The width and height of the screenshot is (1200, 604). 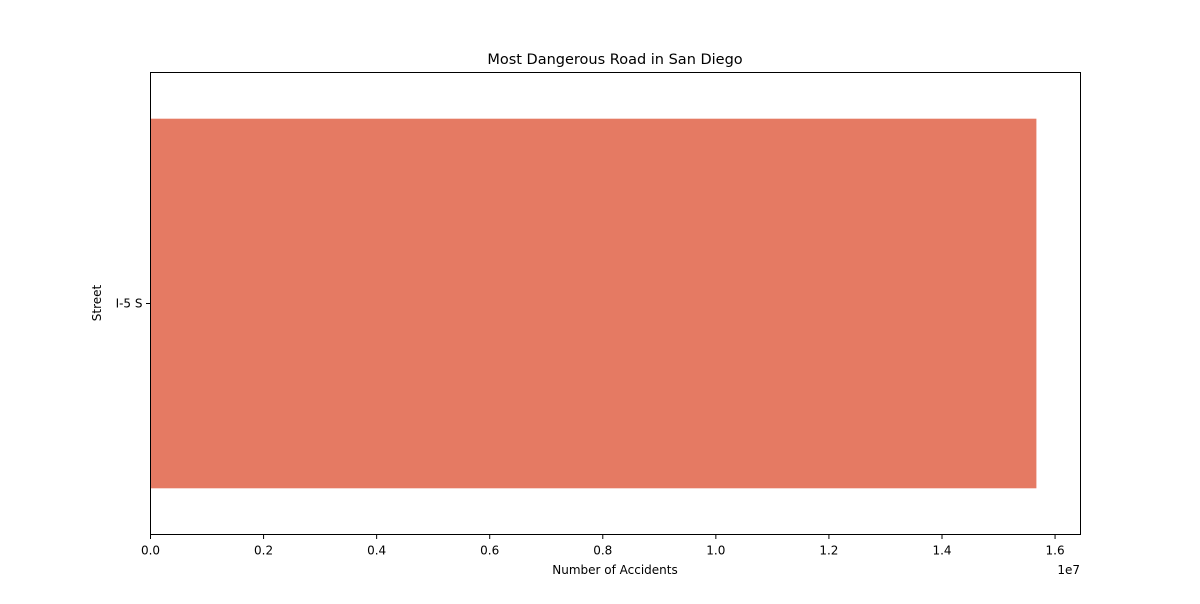 I want to click on x-tick-label: 1.2, so click(x=828, y=551).